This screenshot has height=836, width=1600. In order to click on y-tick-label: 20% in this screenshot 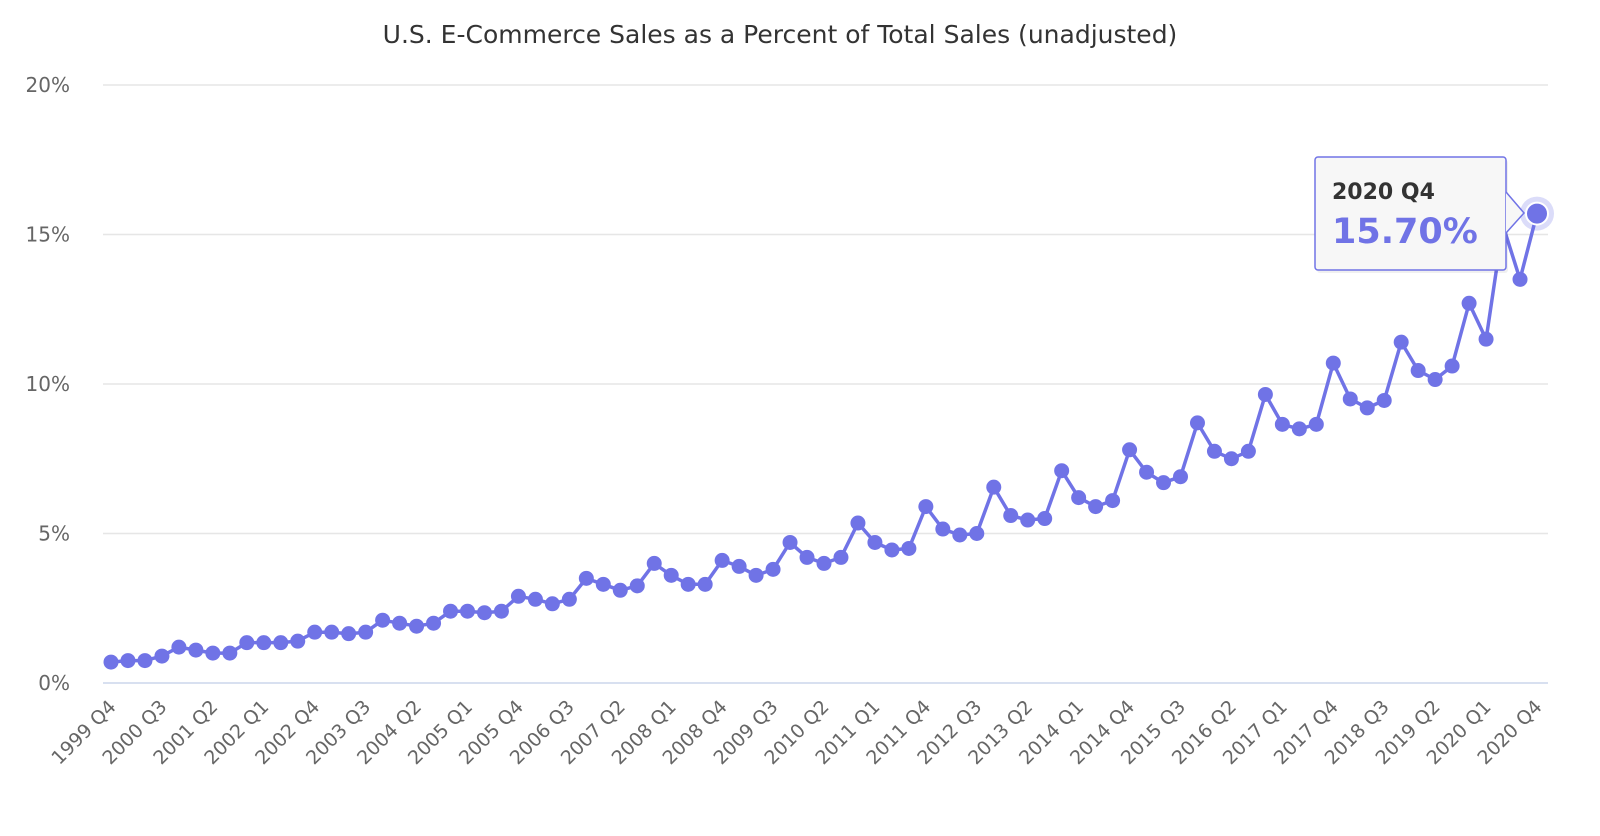, I will do `click(48, 85)`.